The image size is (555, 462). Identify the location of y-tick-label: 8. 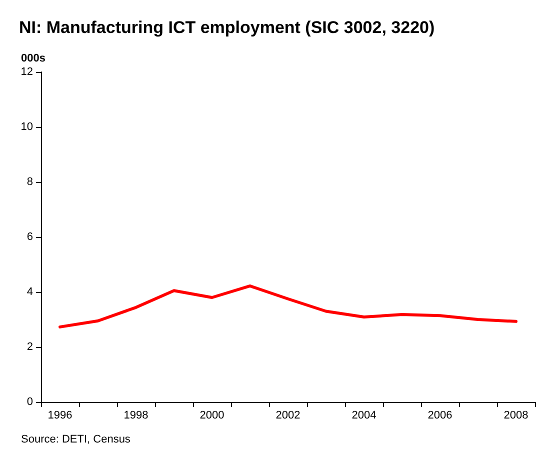
(29, 182).